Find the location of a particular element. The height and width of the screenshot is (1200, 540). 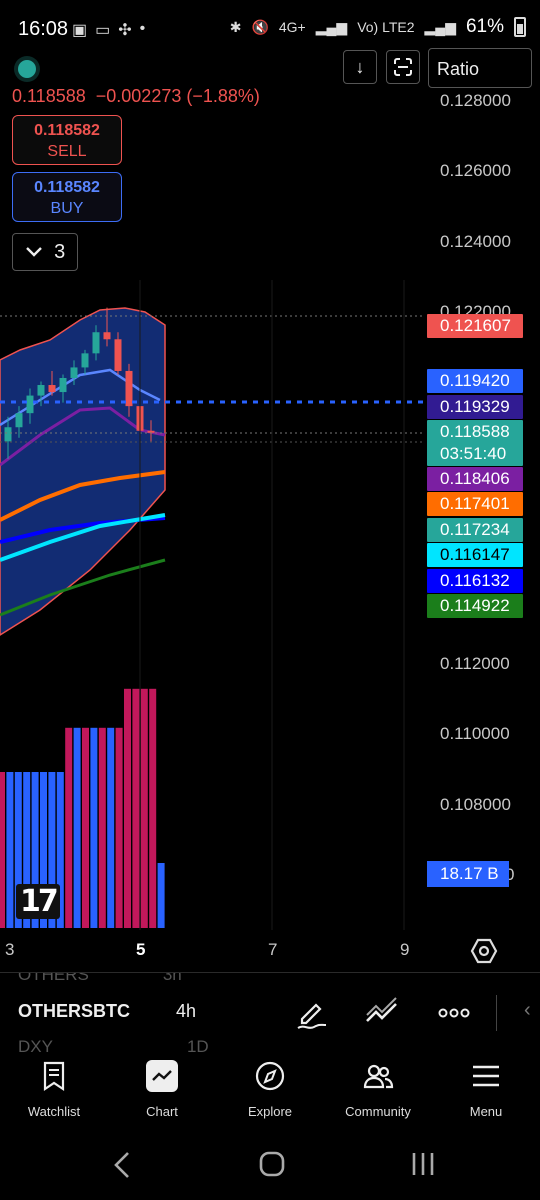

signal-icon: ▂▄▆ is located at coordinates (331, 26).